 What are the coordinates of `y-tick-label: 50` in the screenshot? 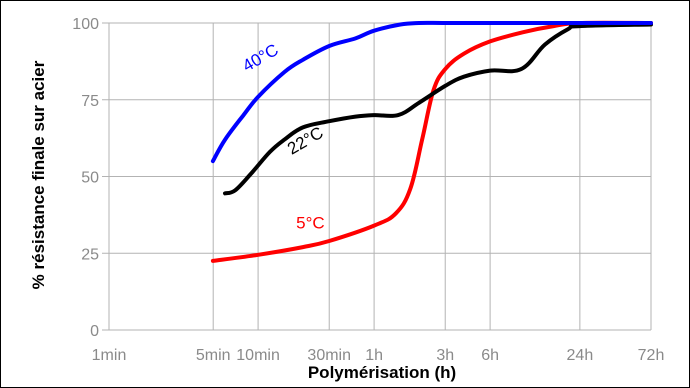 It's located at (90, 178).